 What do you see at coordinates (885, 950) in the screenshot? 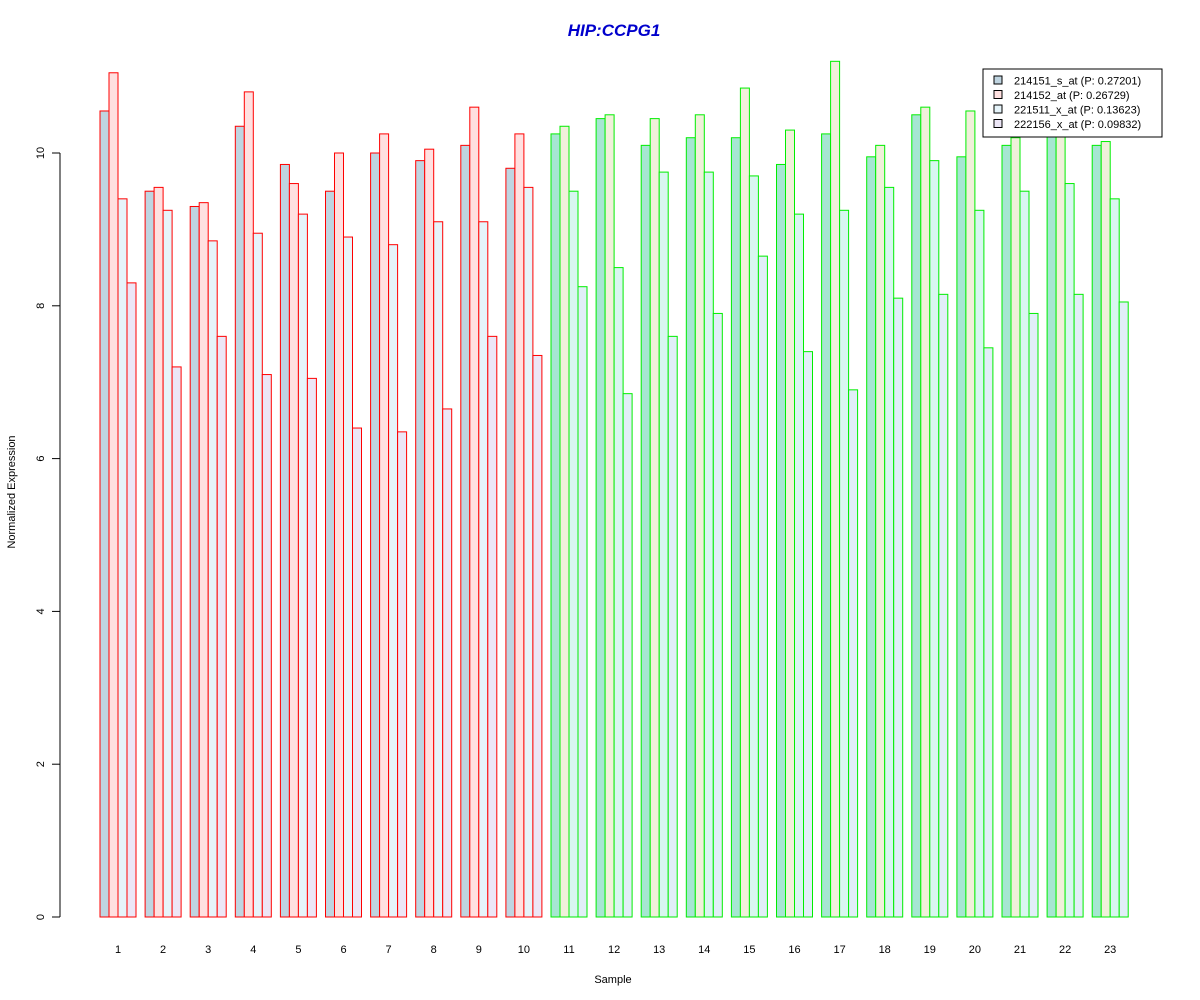
I see `x-tick-label: 18` at bounding box center [885, 950].